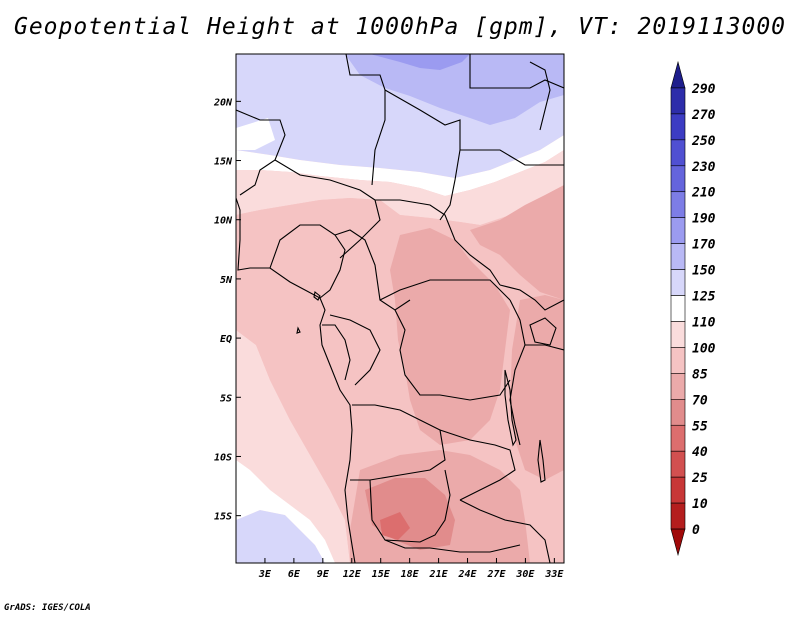  I want to click on border-southafrica, so click(452, 546).